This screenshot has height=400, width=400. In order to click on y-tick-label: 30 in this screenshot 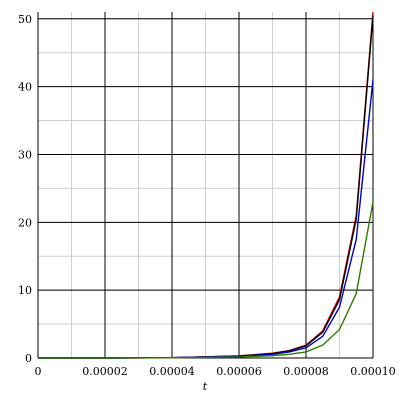, I will do `click(25, 154)`.